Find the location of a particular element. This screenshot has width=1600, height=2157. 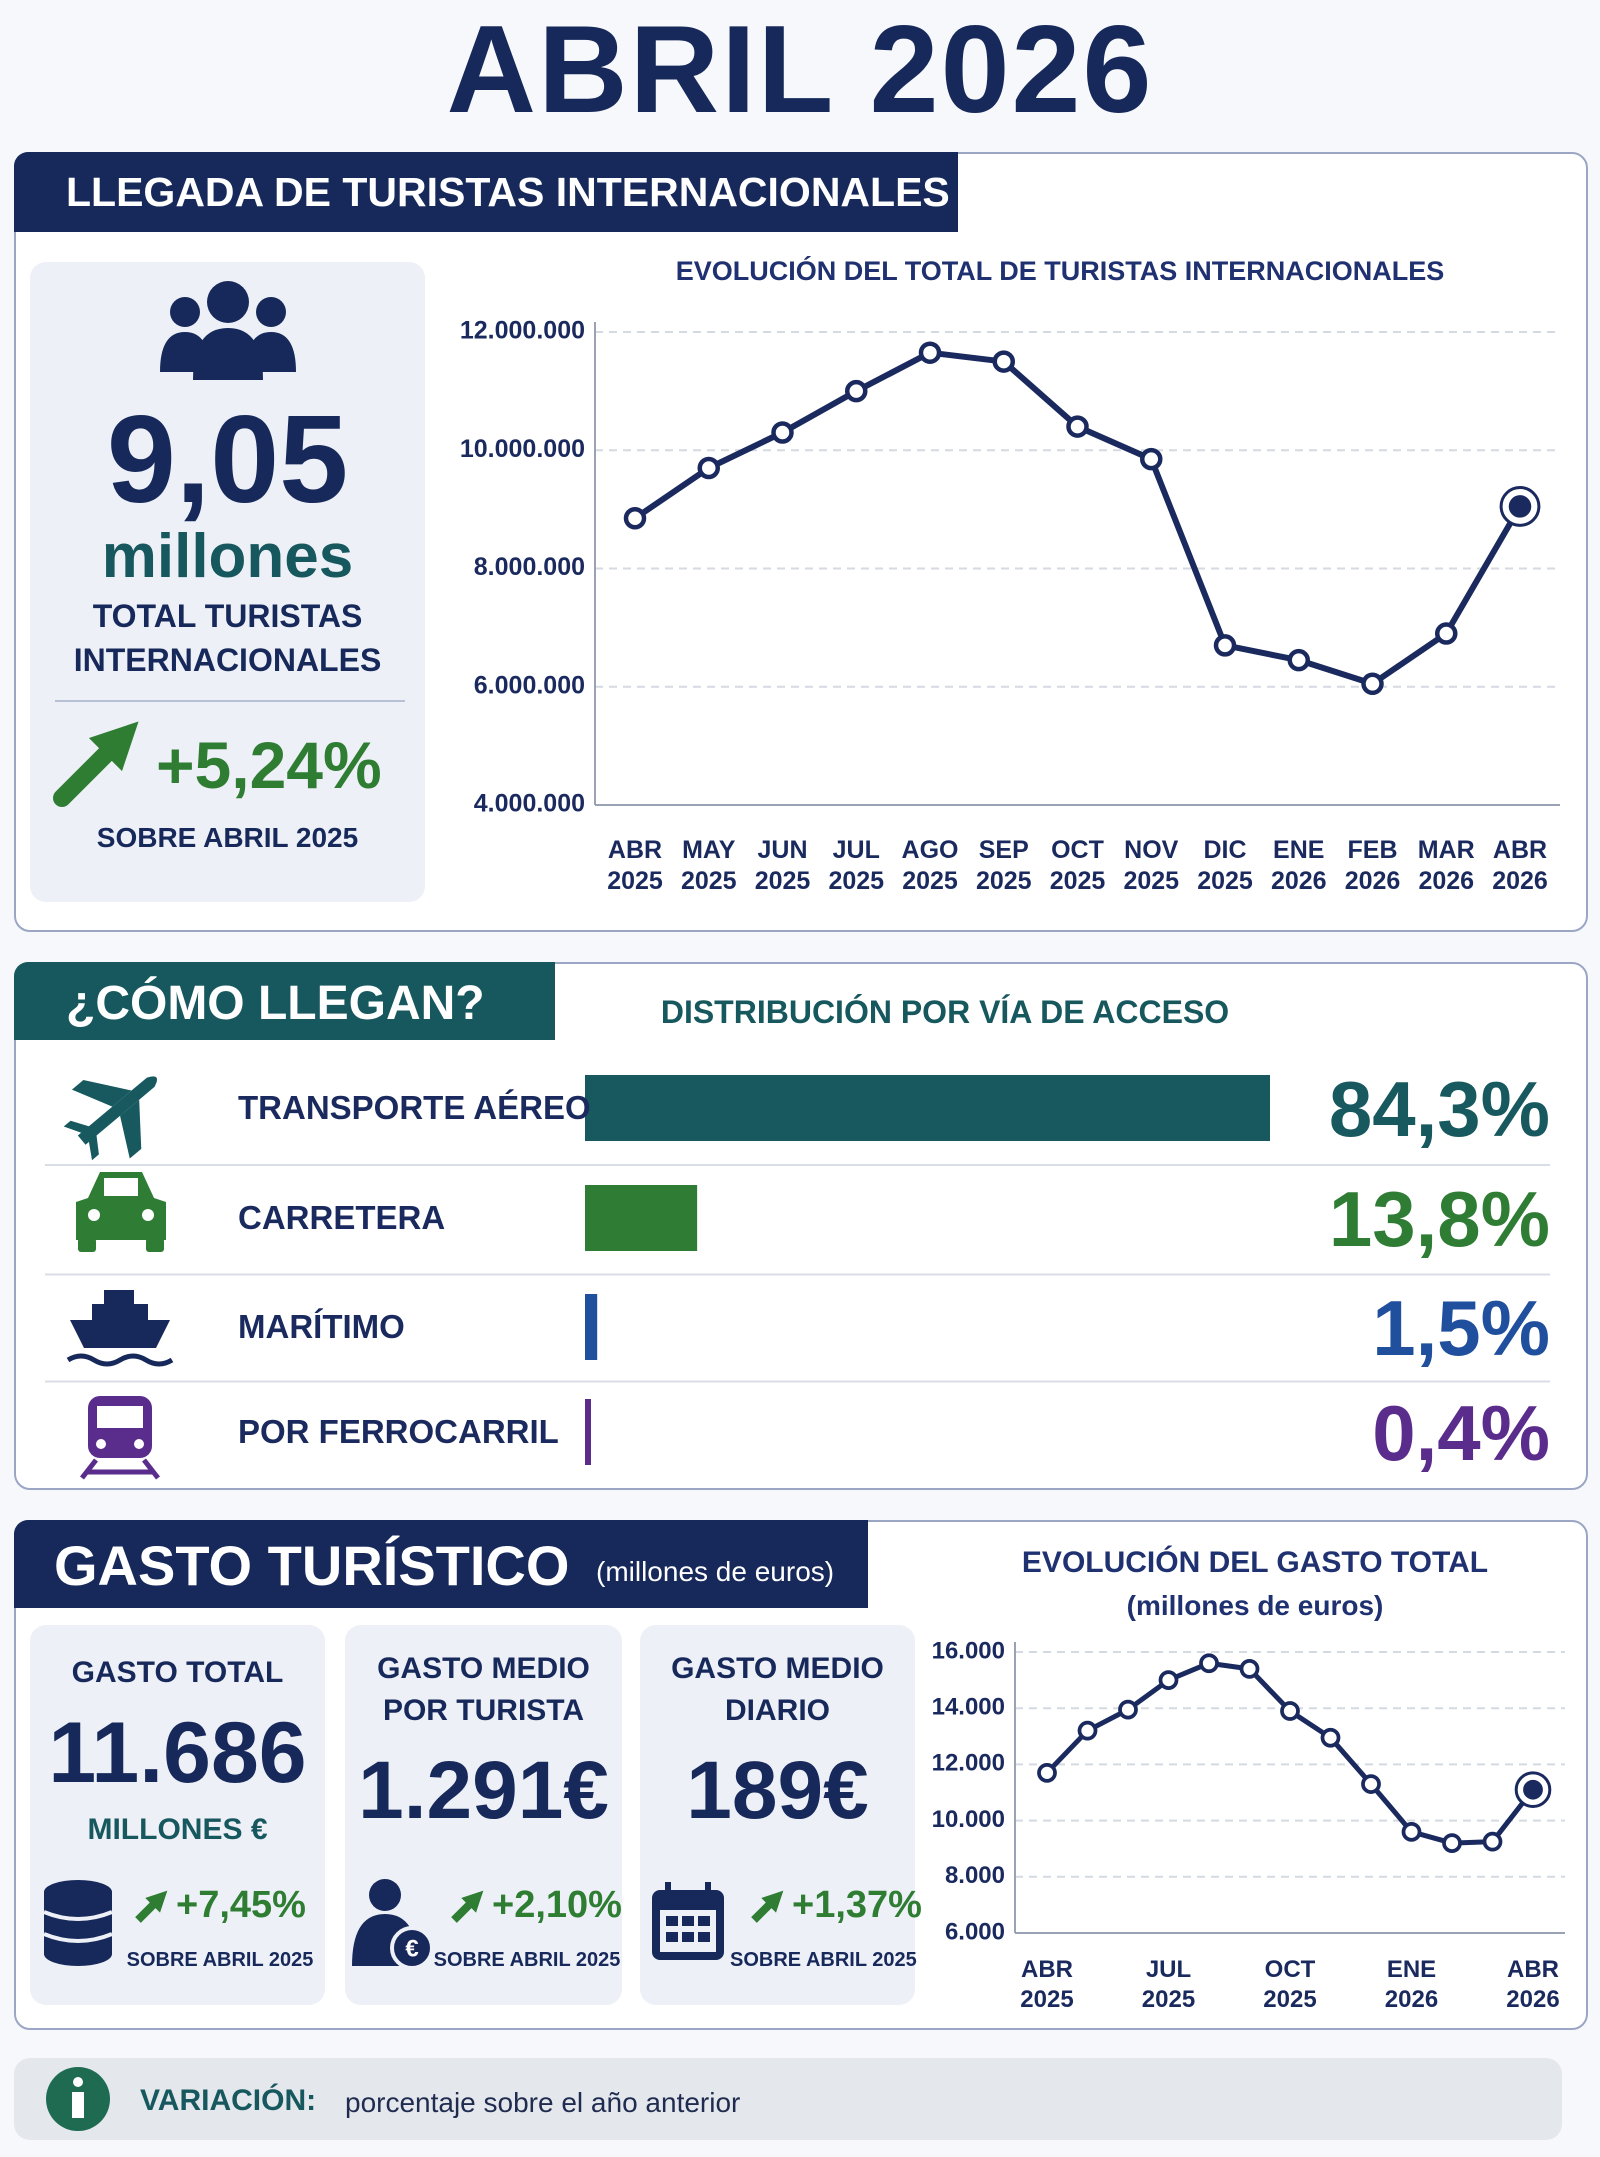

plane-icon is located at coordinates (110, 1118).